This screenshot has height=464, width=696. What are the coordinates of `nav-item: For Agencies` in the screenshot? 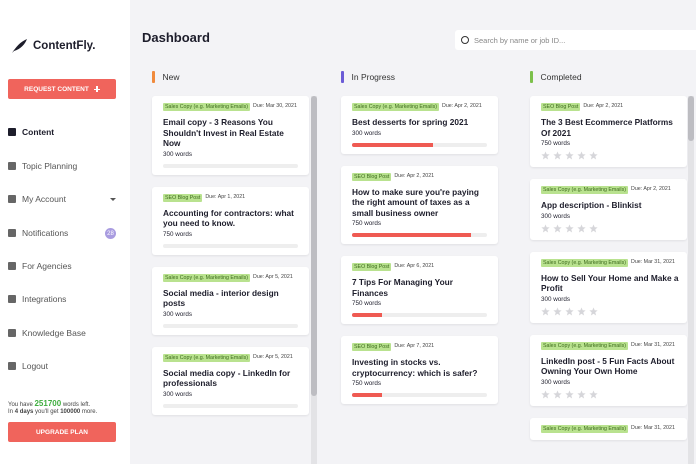 It's located at (40, 266).